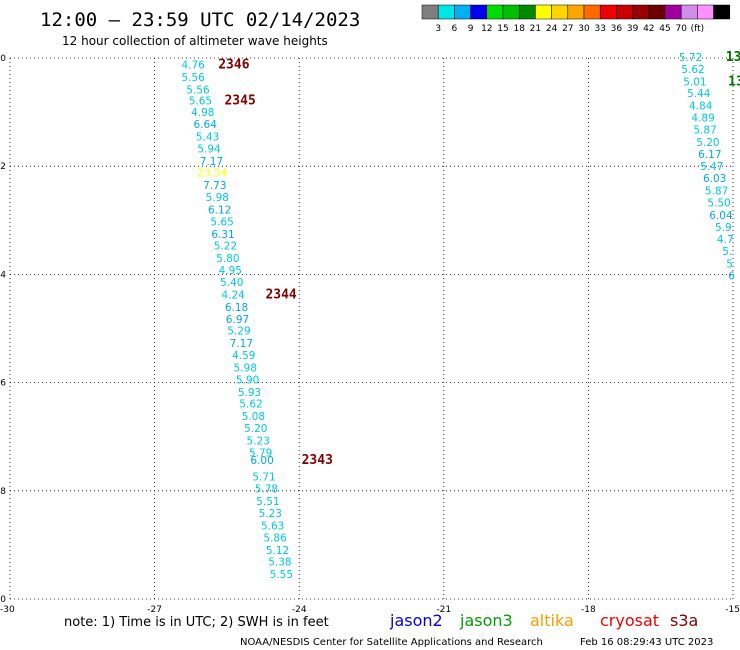  What do you see at coordinates (260, 453) in the screenshot?
I see `swh-value: 5.79` at bounding box center [260, 453].